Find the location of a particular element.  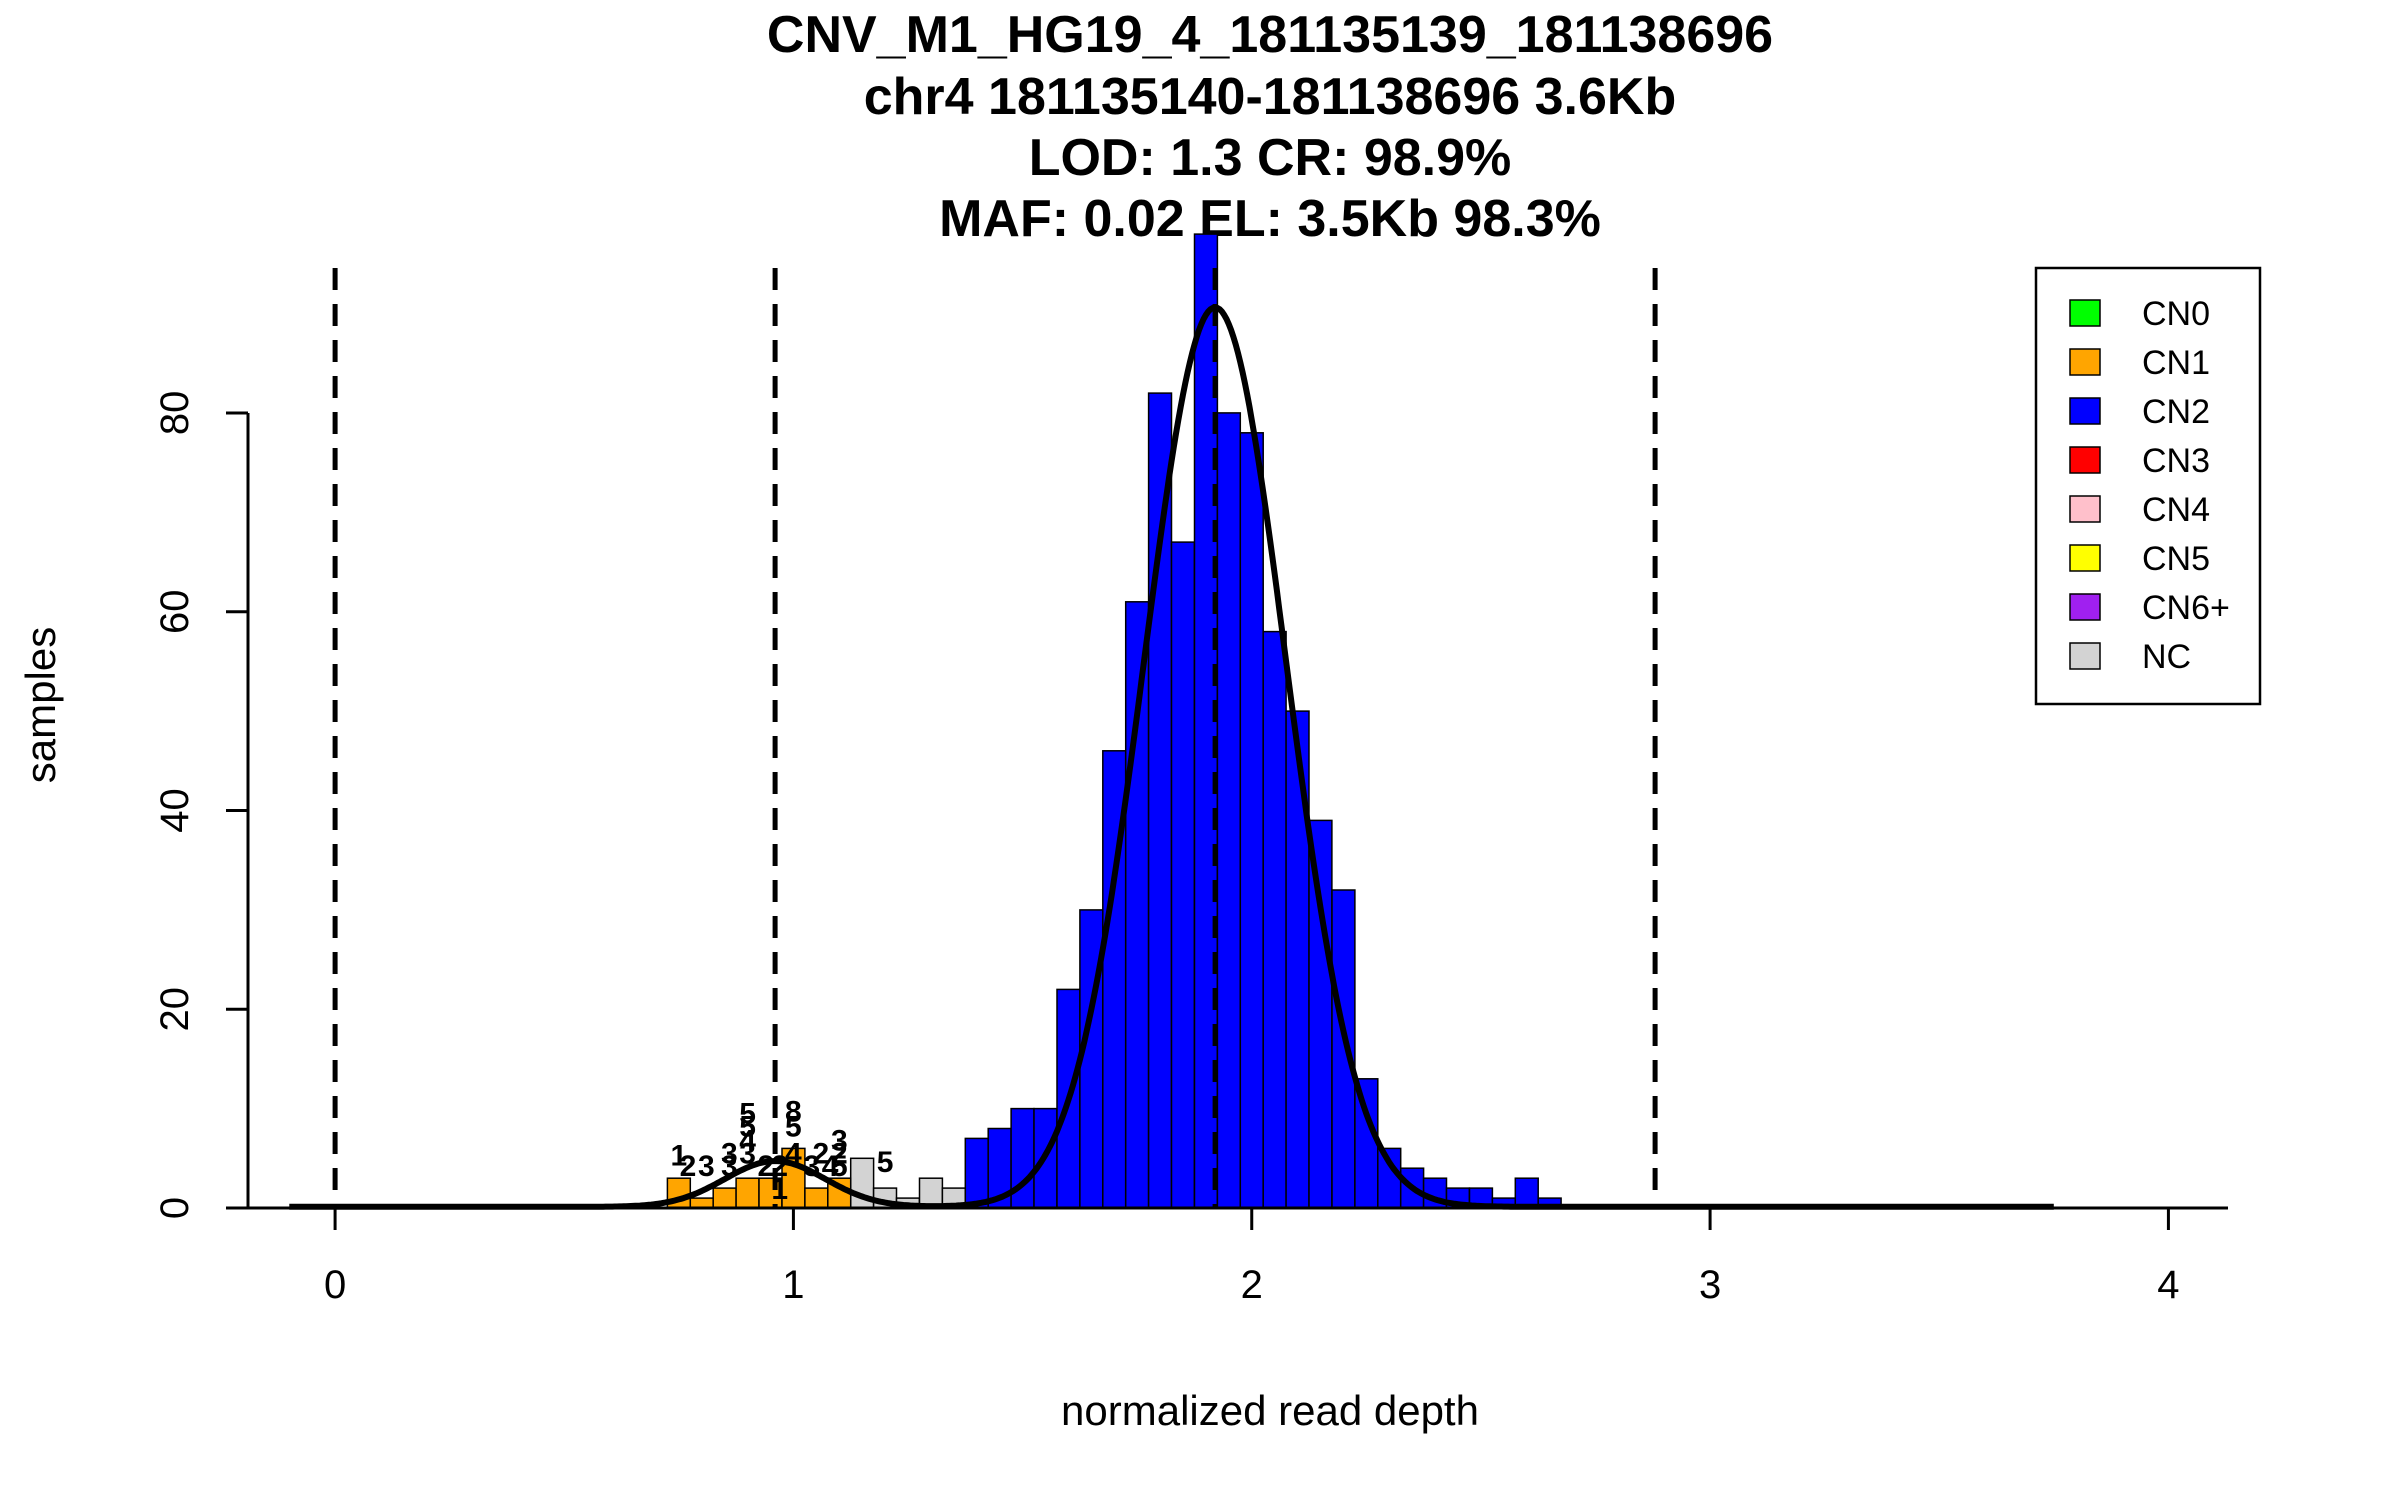

title-line-4: MAF: 0.02 EL: 3.5Kb 98.3% is located at coordinates (1270, 219).